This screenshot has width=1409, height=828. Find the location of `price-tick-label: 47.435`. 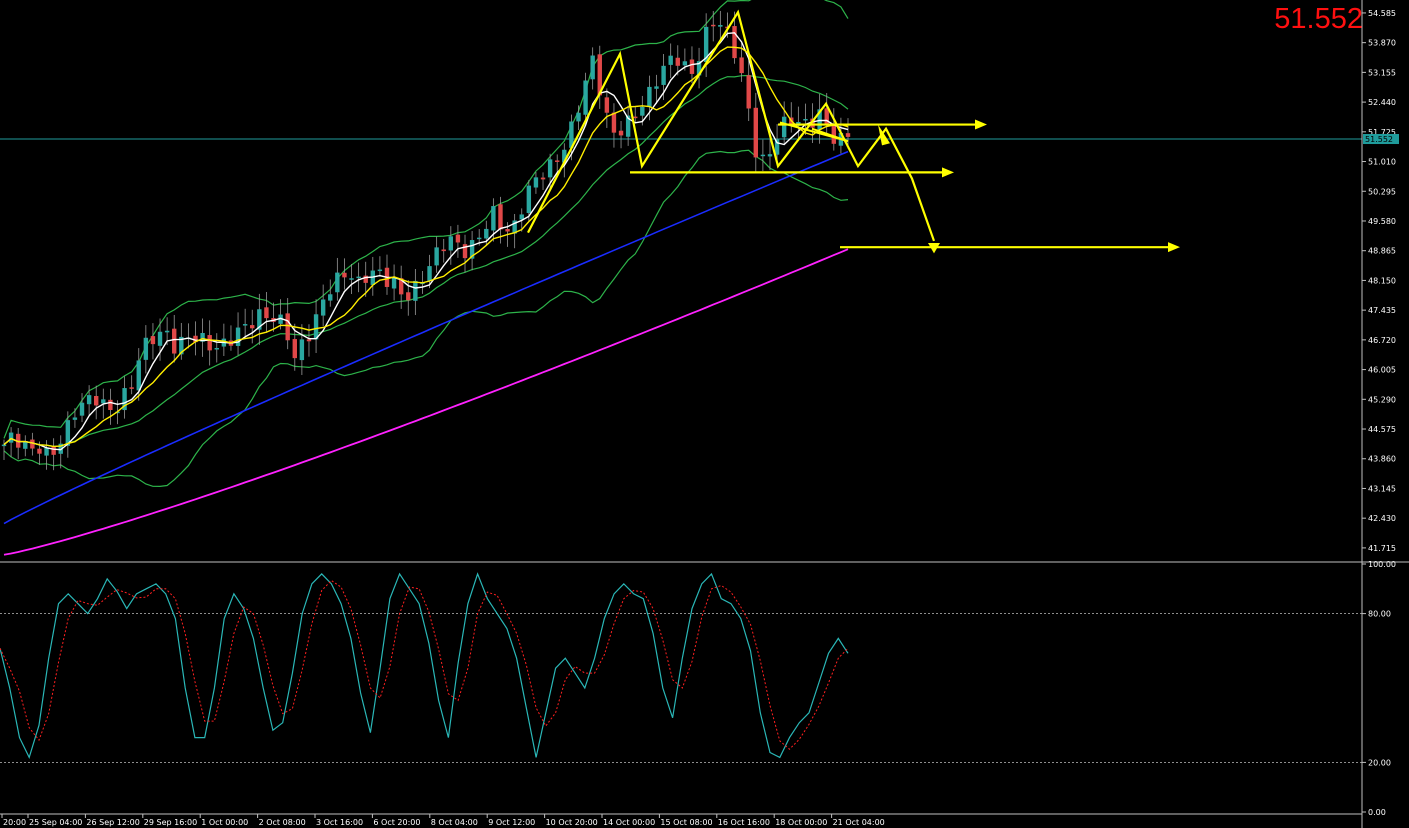

price-tick-label: 47.435 is located at coordinates (1382, 310).